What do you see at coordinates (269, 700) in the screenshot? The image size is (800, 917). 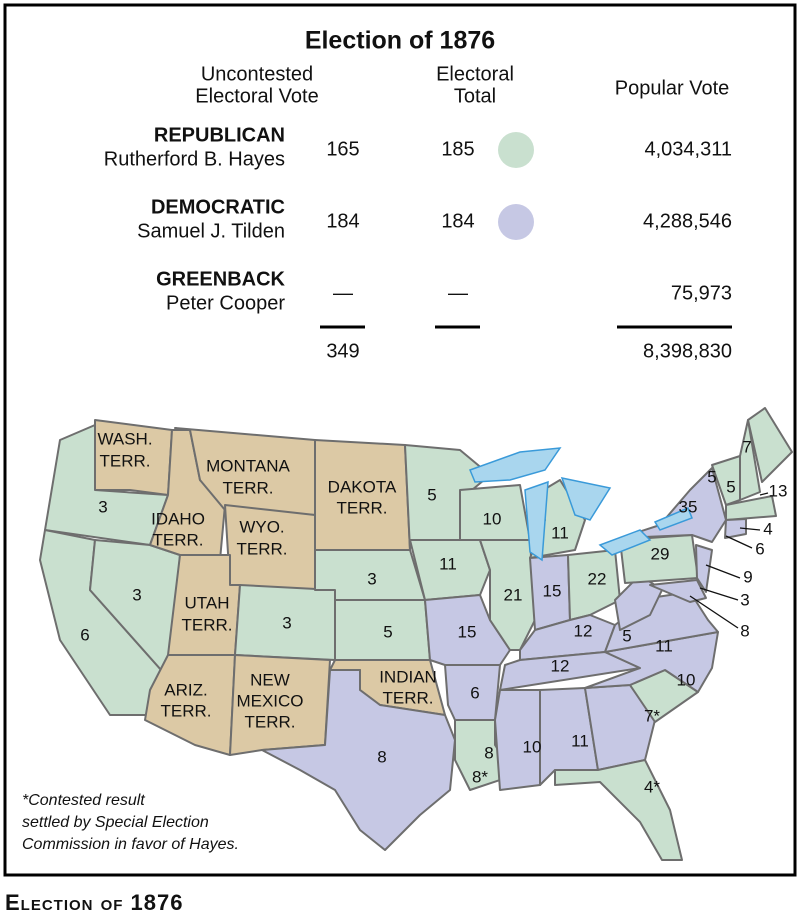 I see `map-label: MEXICO` at bounding box center [269, 700].